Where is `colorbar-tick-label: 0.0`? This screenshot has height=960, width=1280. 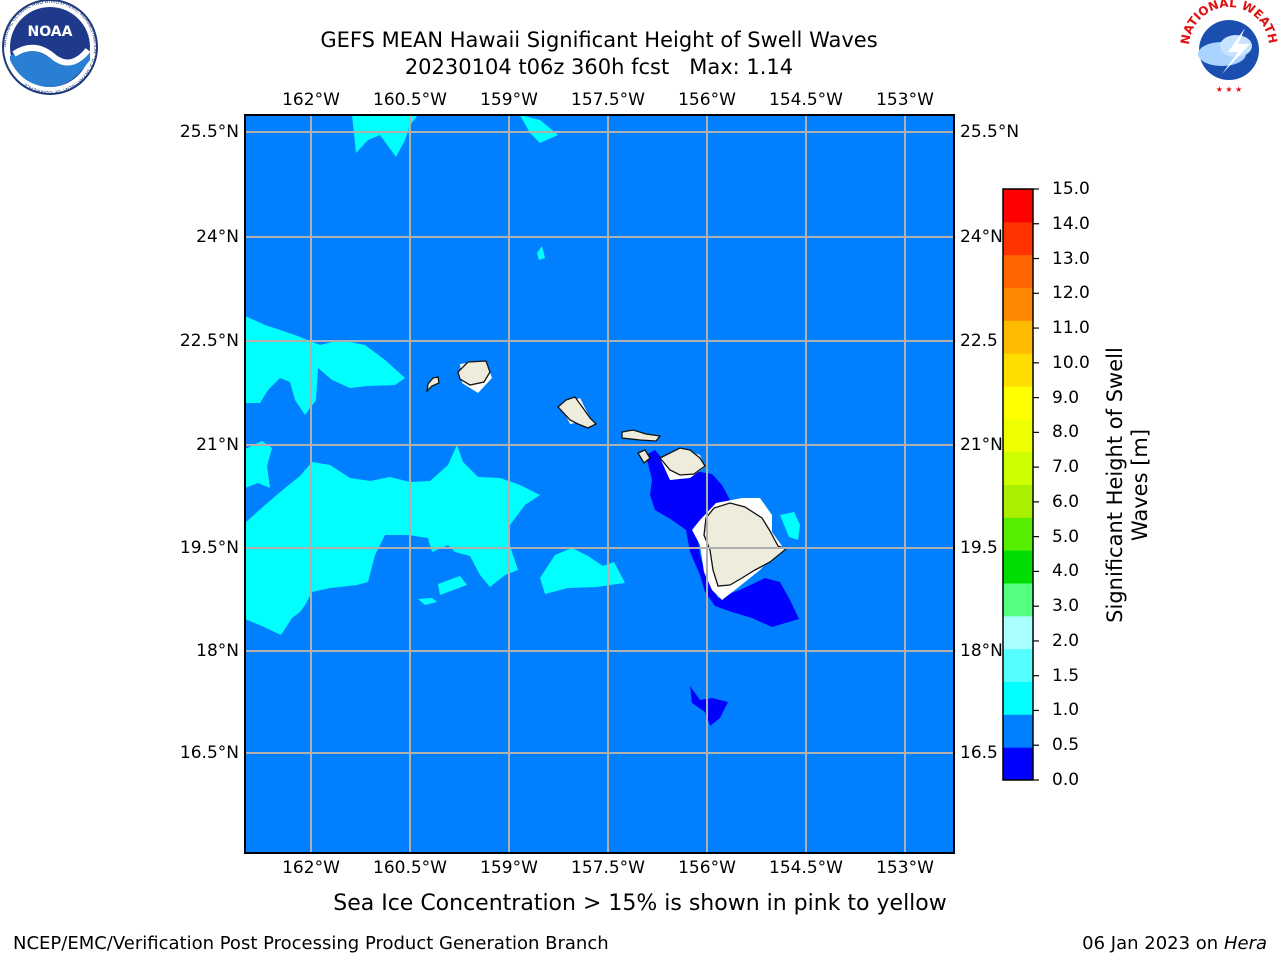
colorbar-tick-label: 0.0 is located at coordinates (1066, 780).